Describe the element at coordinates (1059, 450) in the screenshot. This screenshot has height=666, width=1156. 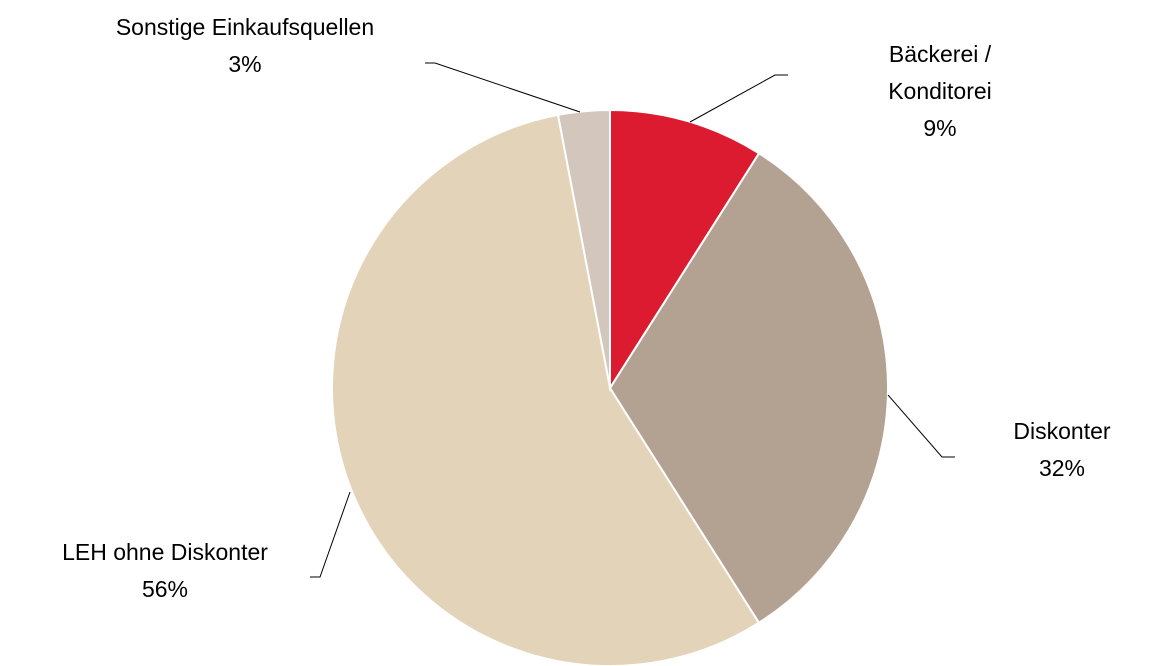
I see `slice-label: Diskonter 32%` at that location.